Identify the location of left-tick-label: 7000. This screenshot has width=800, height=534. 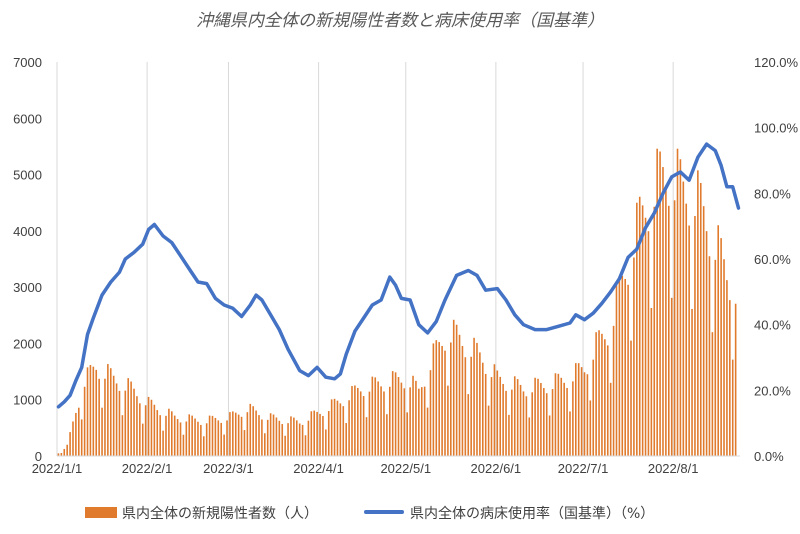
(27, 62).